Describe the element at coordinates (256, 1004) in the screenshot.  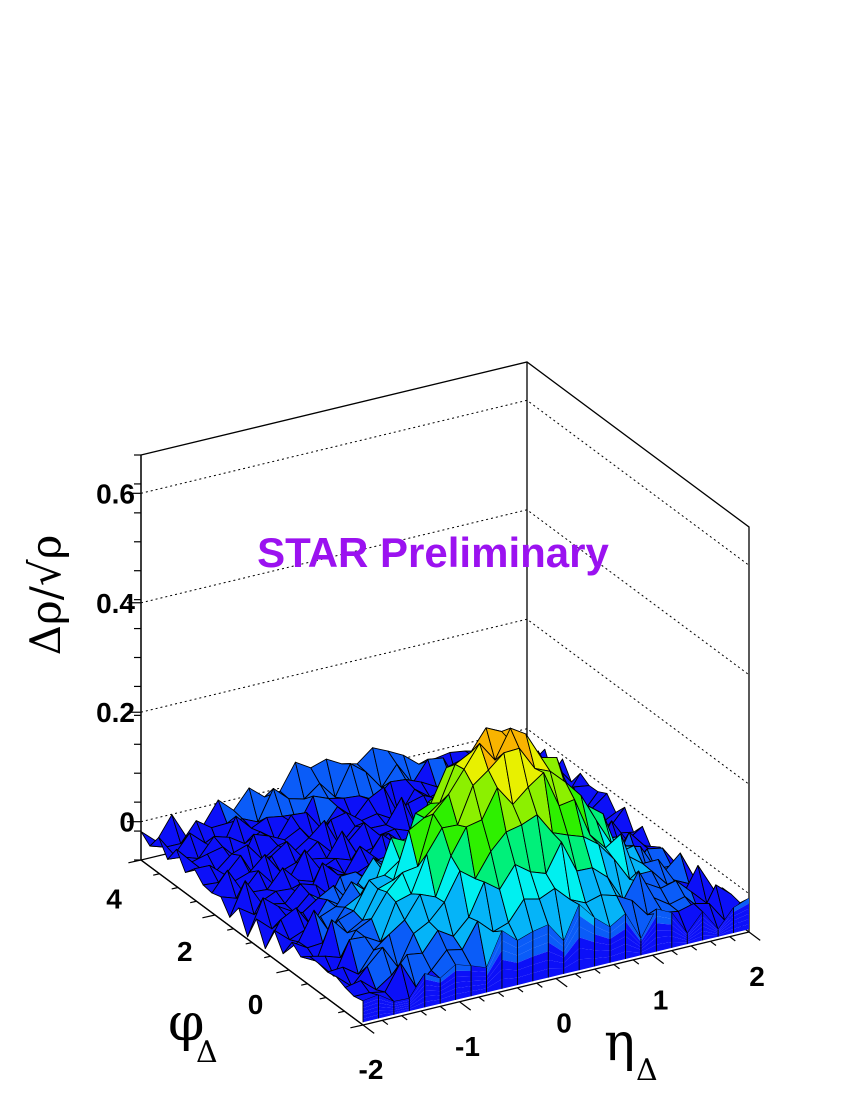
I see `phi-tick-label: 0` at that location.